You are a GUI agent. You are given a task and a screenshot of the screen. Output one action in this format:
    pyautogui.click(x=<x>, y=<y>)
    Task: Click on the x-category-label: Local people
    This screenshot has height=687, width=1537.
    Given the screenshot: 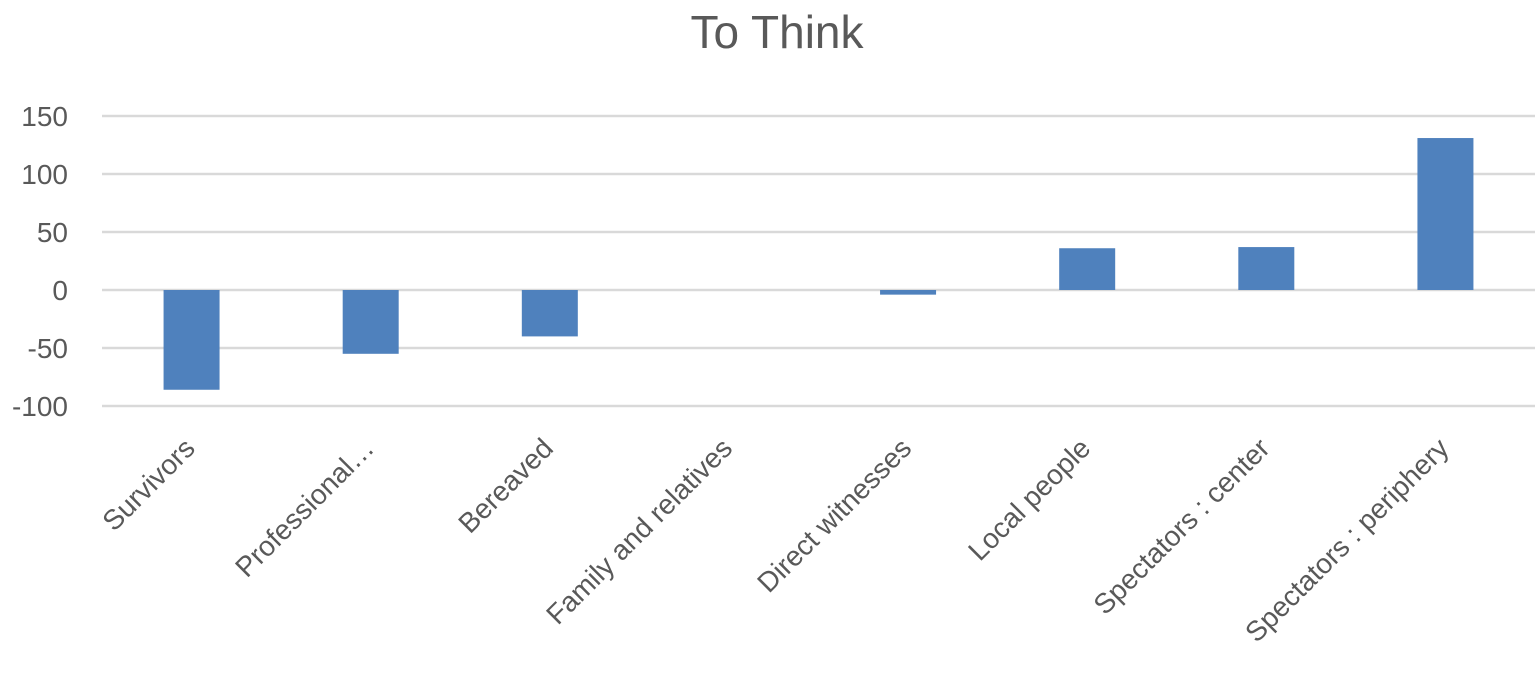 What is the action you would take?
    pyautogui.click(x=1029, y=499)
    